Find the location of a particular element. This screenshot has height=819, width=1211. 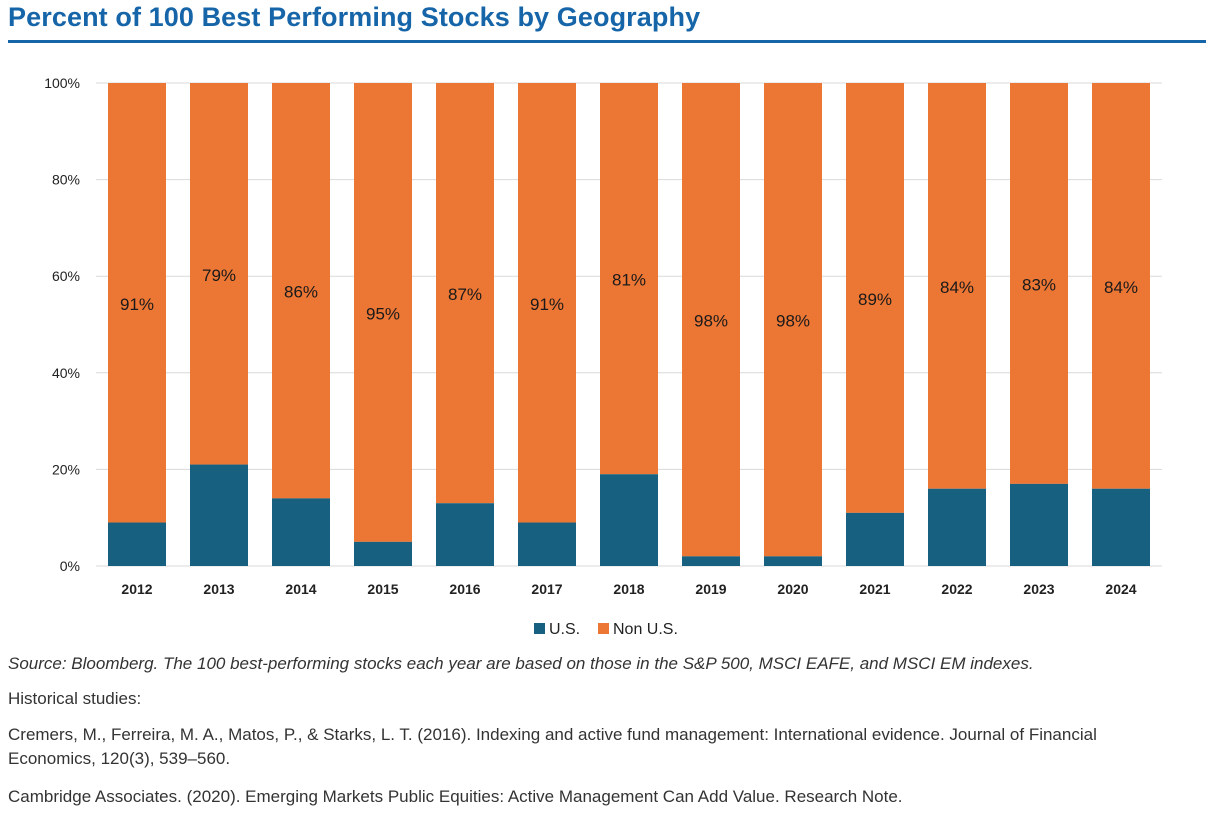

bar-non-us-2013 is located at coordinates (219, 274).